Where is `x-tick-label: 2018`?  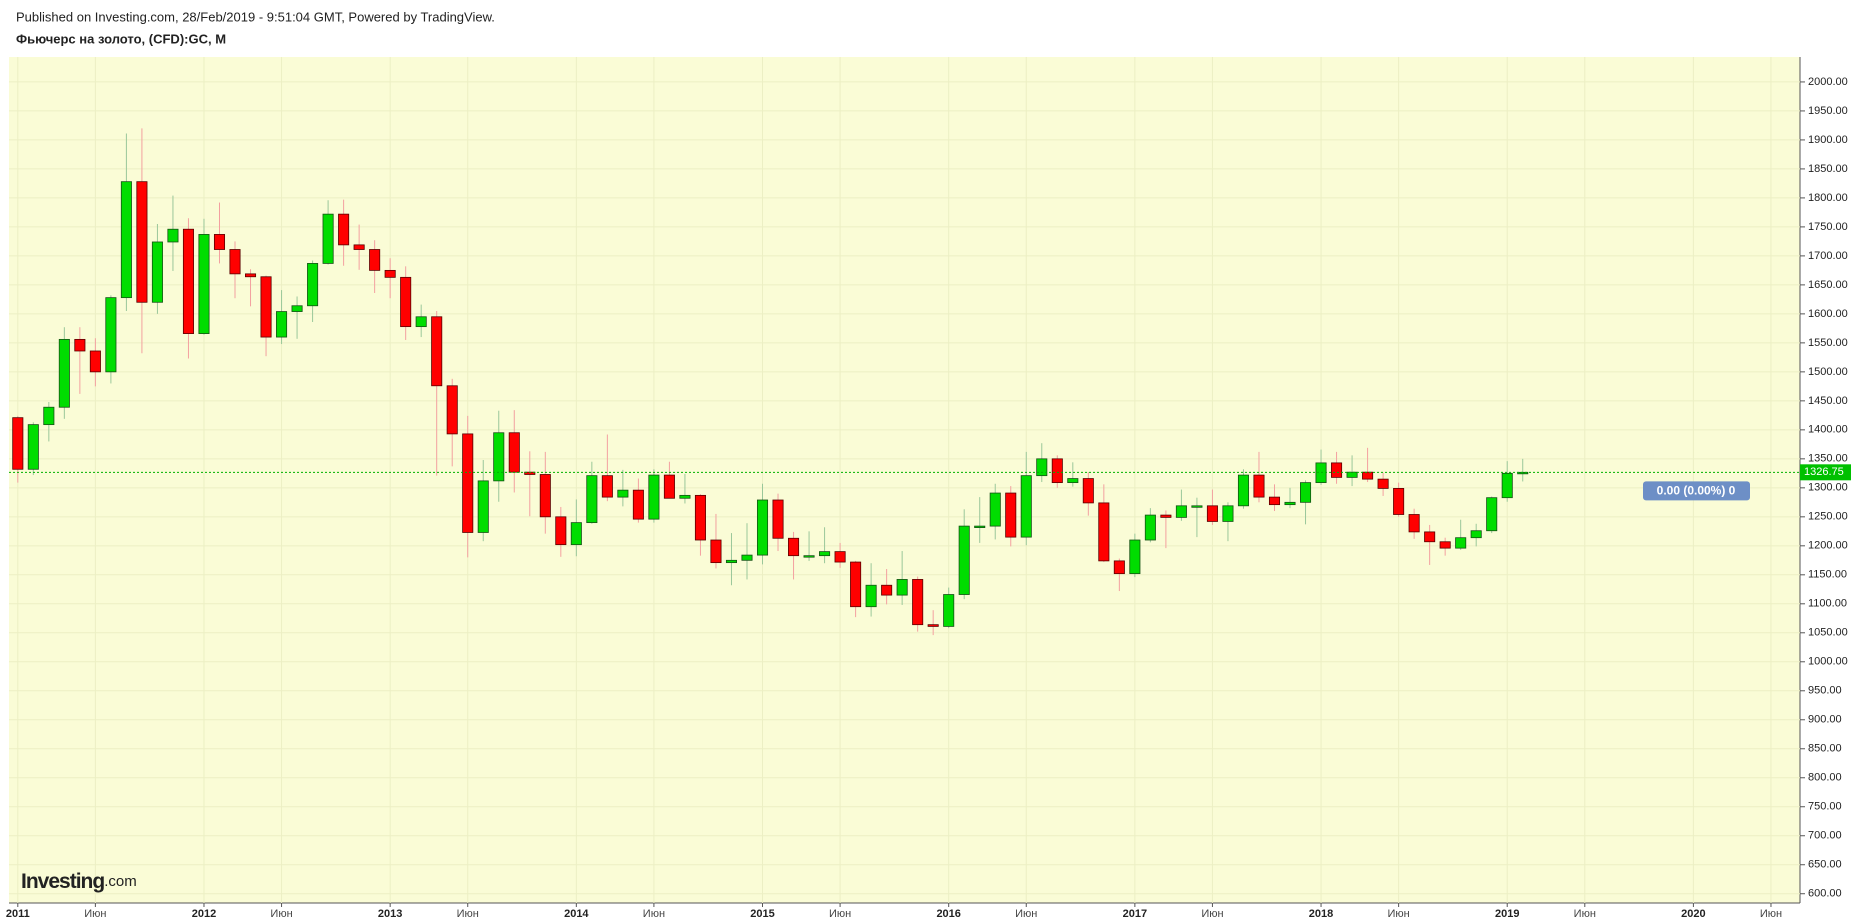 x-tick-label: 2018 is located at coordinates (1321, 914).